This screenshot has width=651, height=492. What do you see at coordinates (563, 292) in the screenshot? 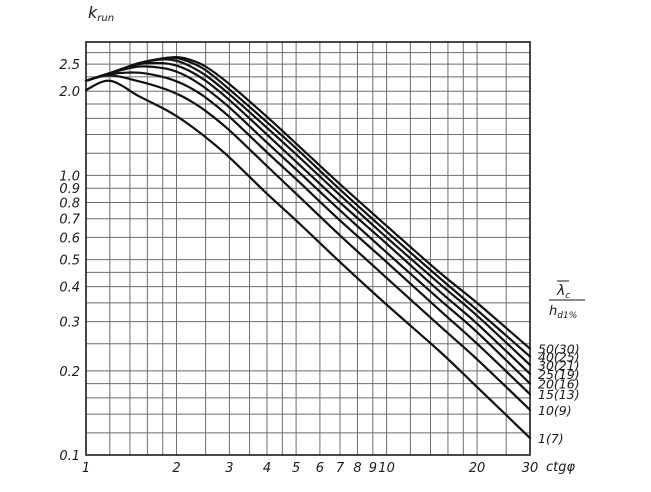
I see `legend-title-top: λc` at bounding box center [563, 292].